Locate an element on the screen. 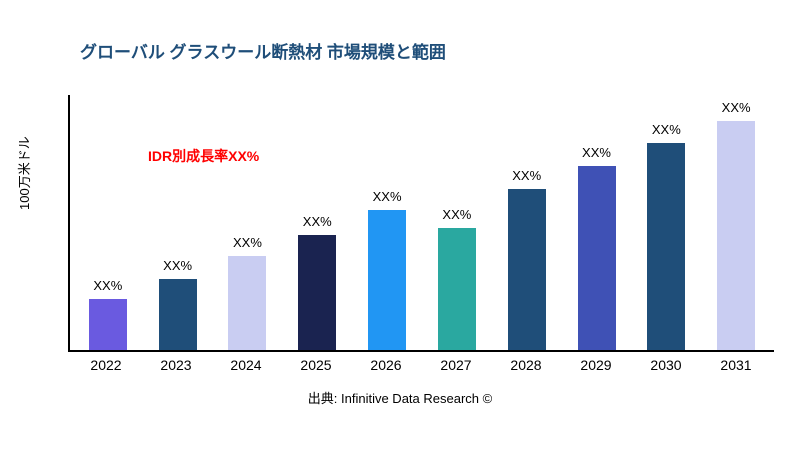 This screenshot has height=450, width=800. bar-column-2031: XX% is located at coordinates (736, 222).